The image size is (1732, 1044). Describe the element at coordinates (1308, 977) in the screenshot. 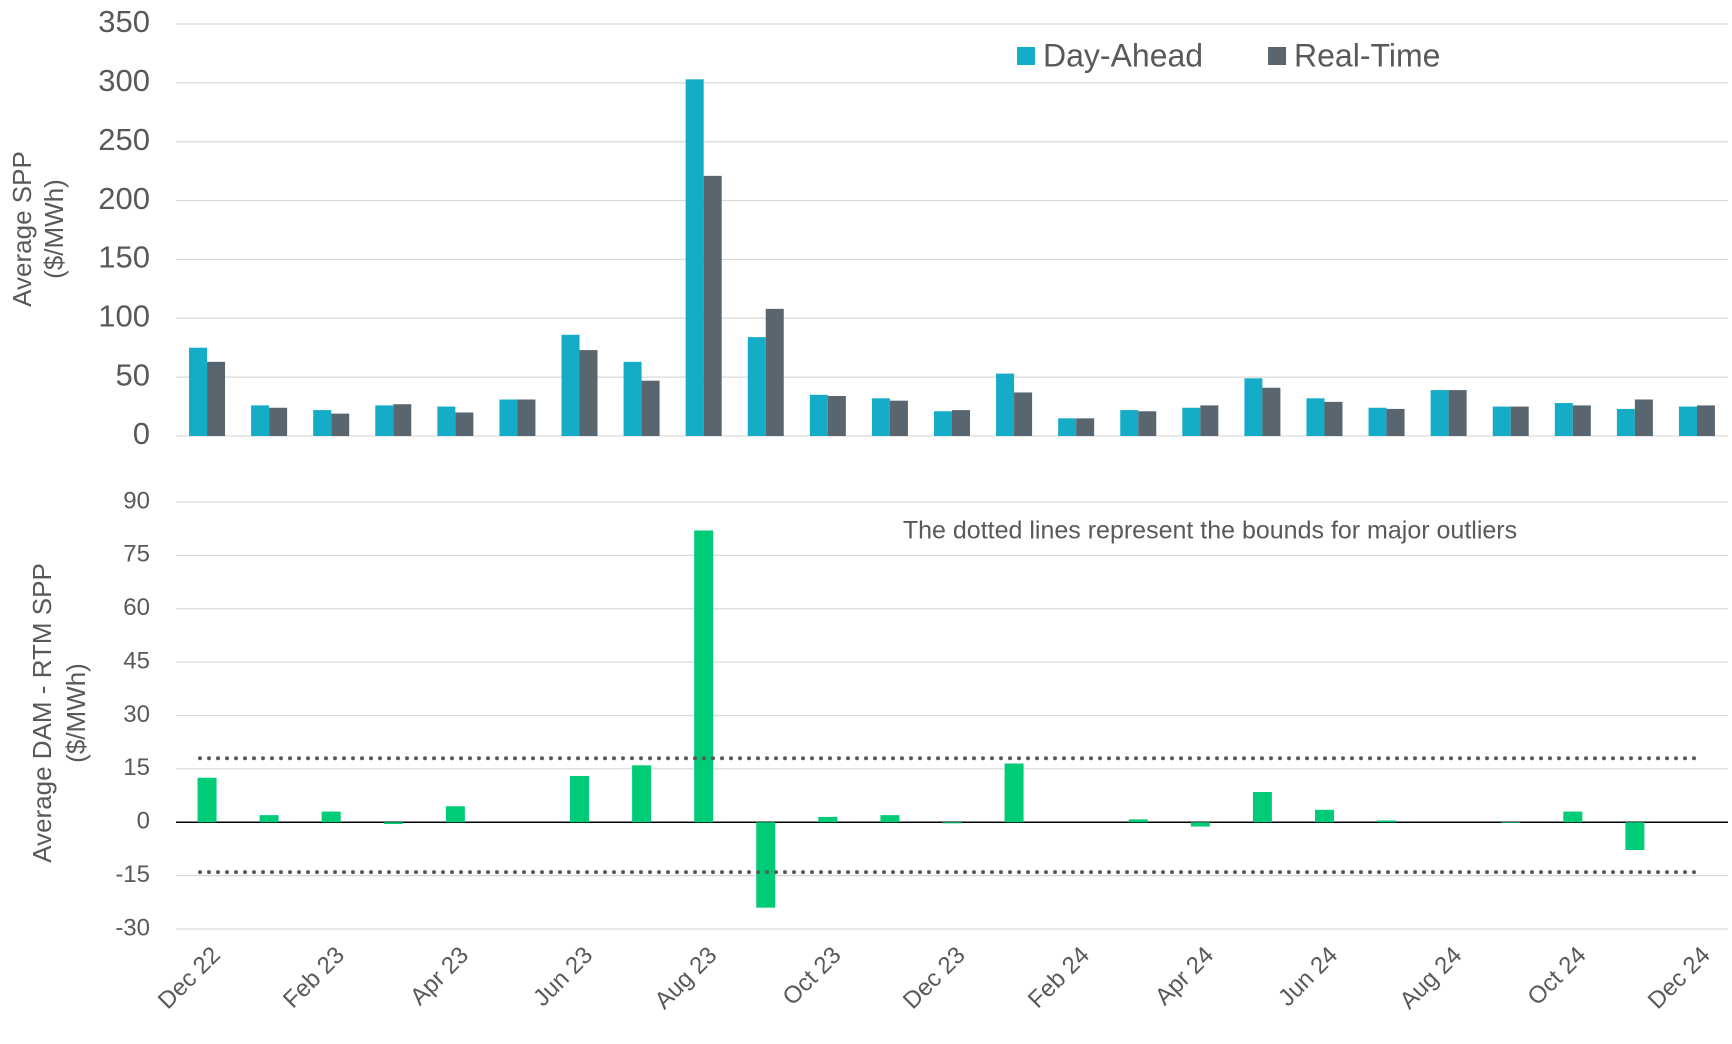

I see `x-tick-label: Jun 24` at that location.